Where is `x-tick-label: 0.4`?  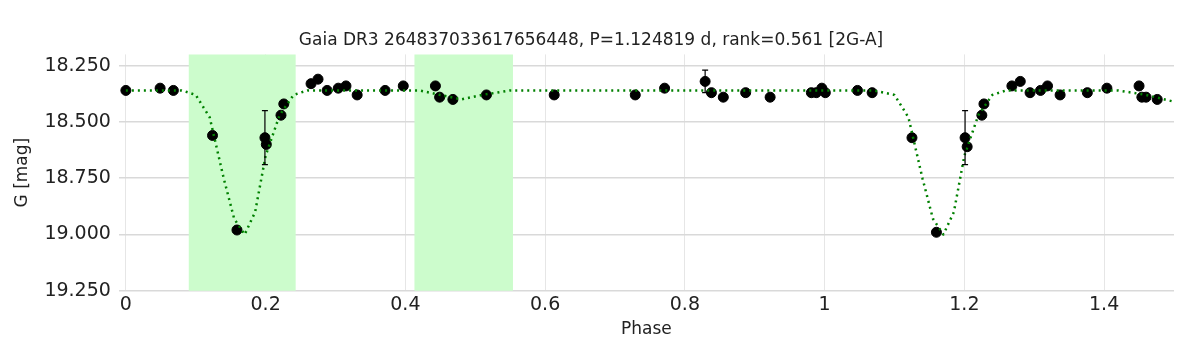
x-tick-label: 0.4 is located at coordinates (405, 303).